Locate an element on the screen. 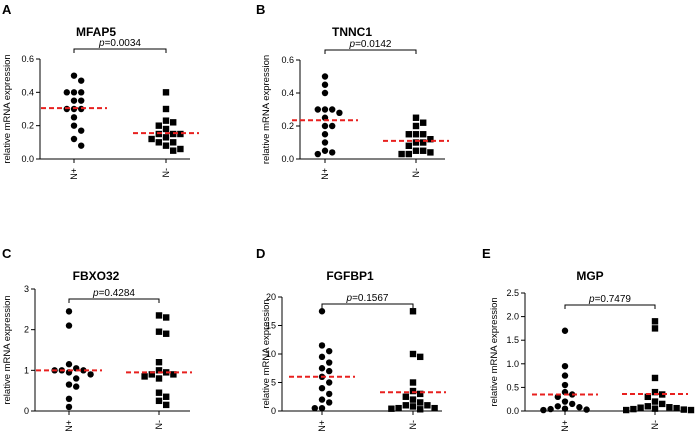  panel-letter: D is located at coordinates (260, 253).